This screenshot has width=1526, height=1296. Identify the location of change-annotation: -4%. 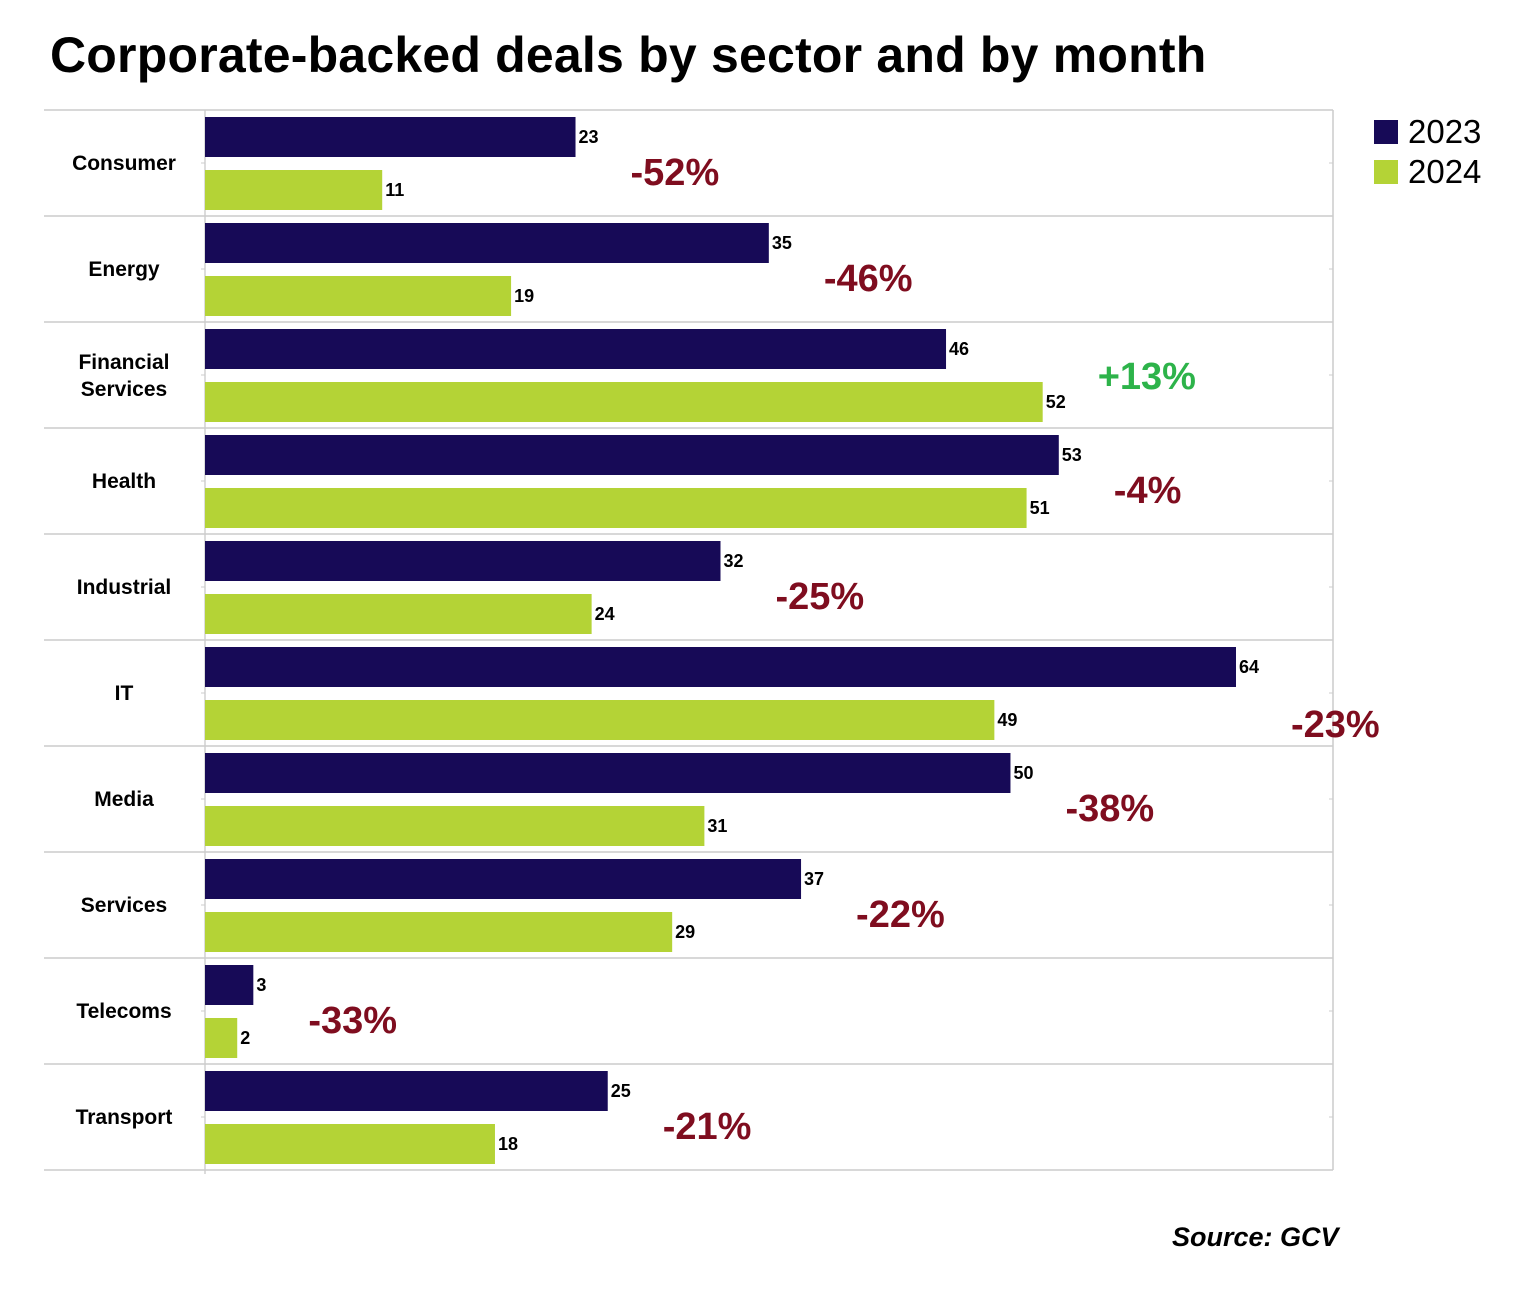
(1148, 491).